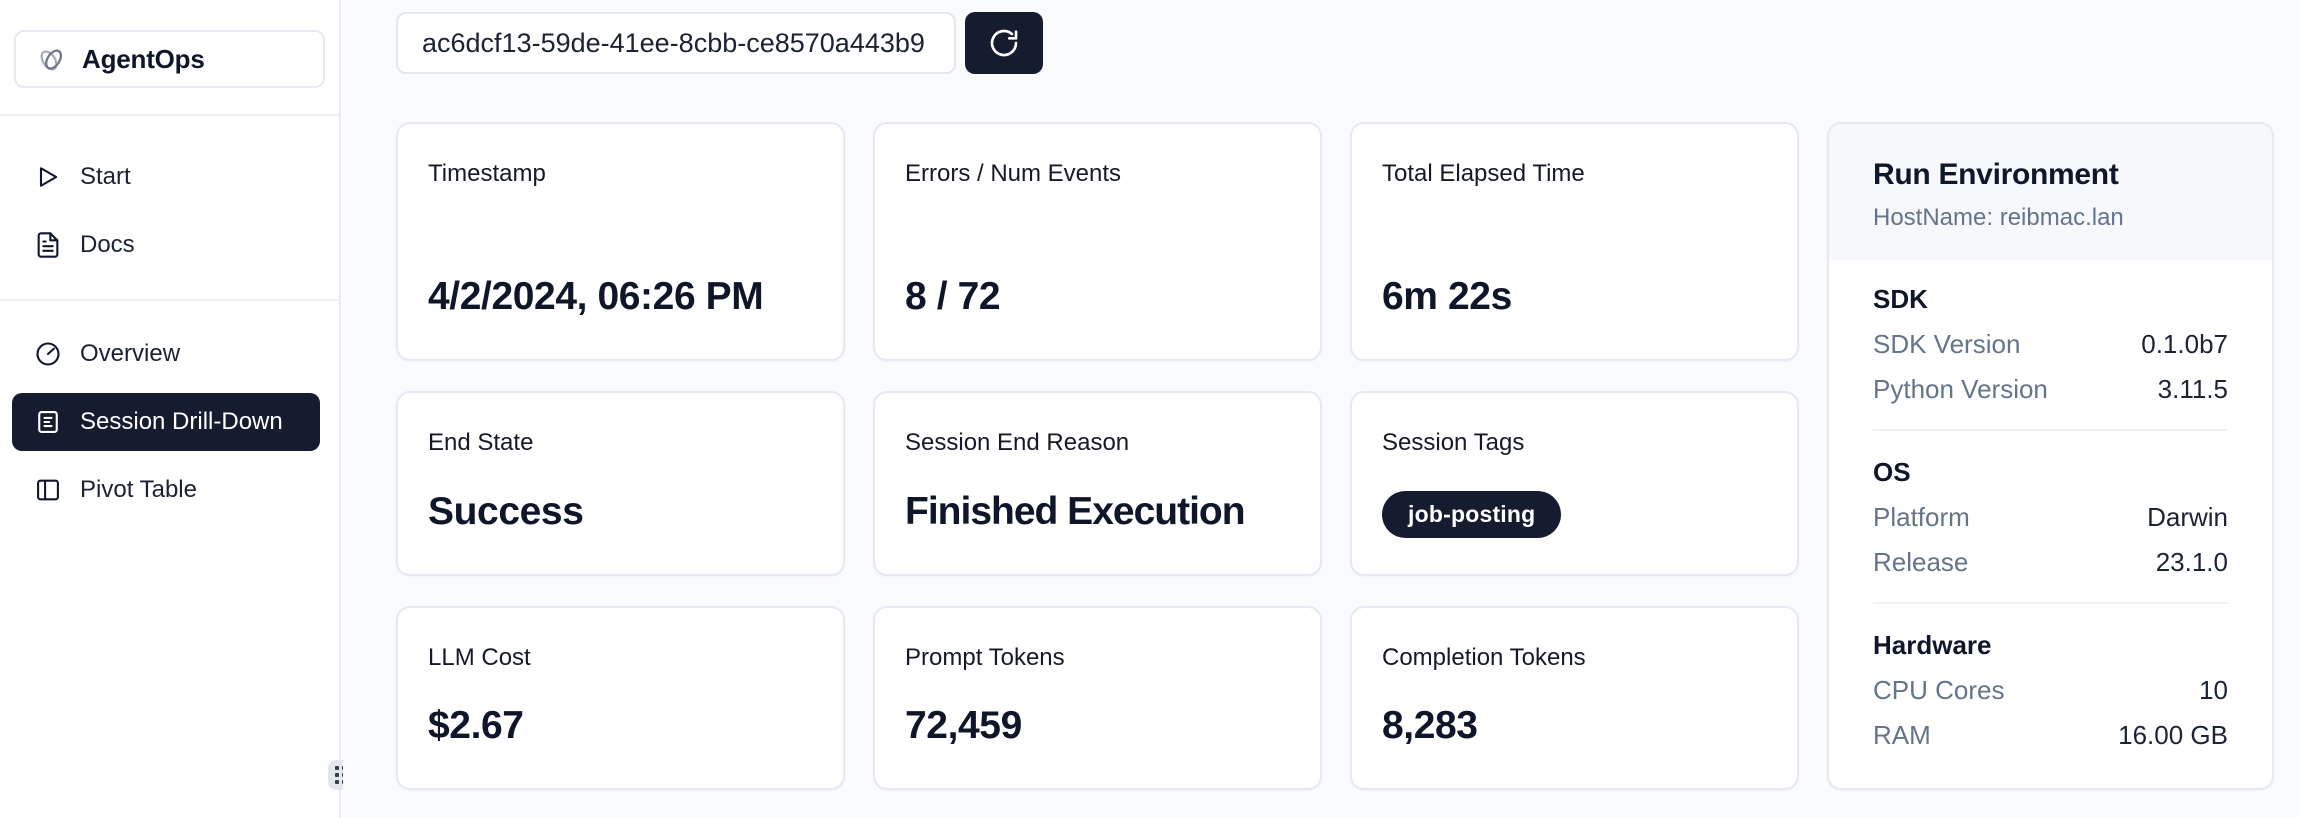  Describe the element at coordinates (963, 726) in the screenshot. I see `stat-value: 72,459` at that location.